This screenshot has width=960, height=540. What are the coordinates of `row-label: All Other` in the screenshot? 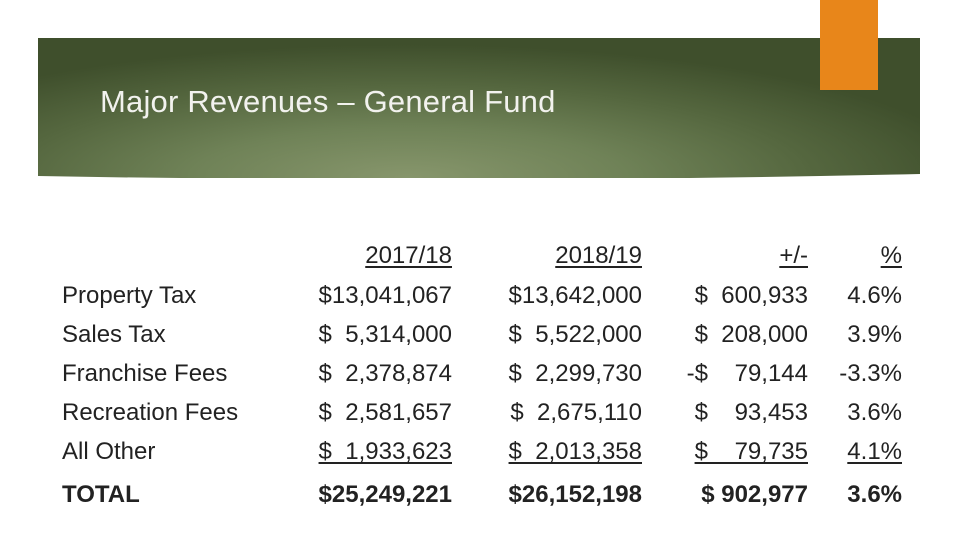 It's located at (109, 451).